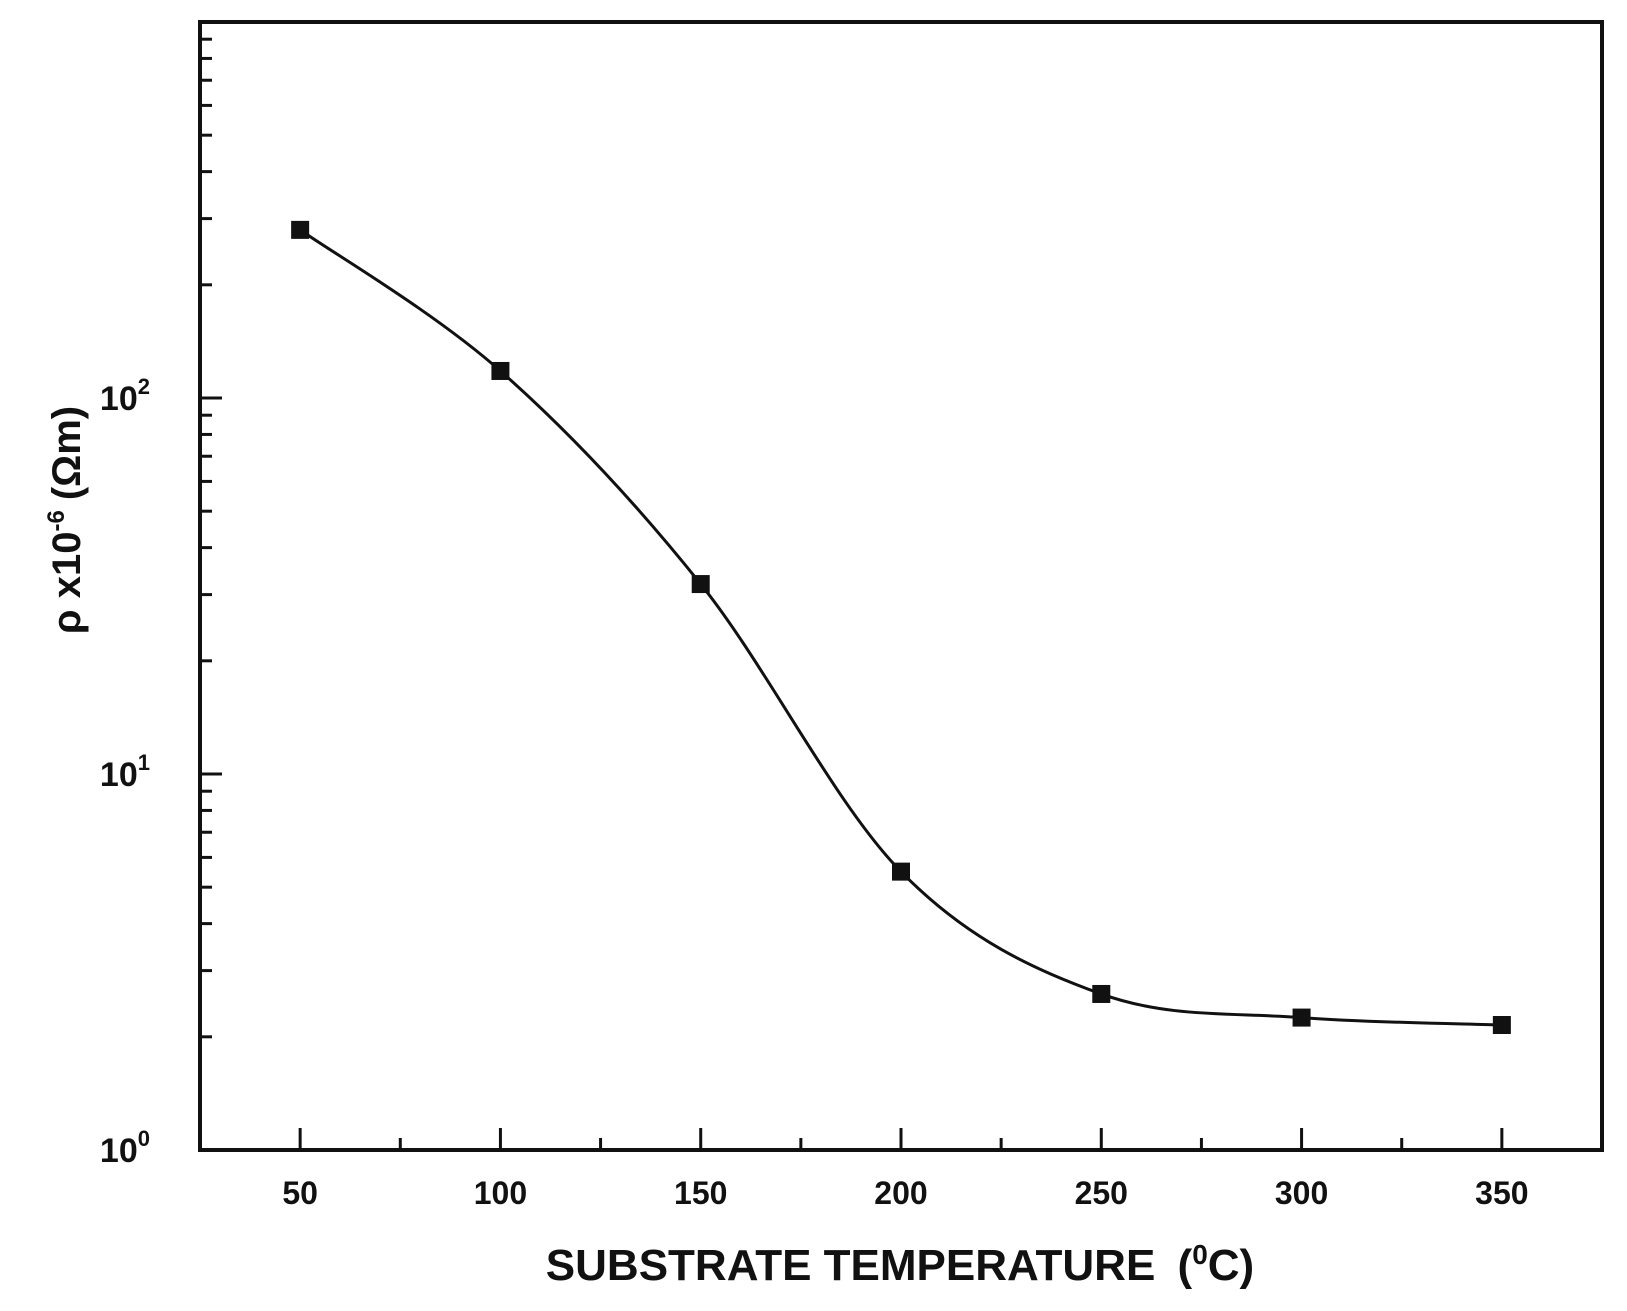  Describe the element at coordinates (1101, 1193) in the screenshot. I see `x-tick-label: 250` at that location.